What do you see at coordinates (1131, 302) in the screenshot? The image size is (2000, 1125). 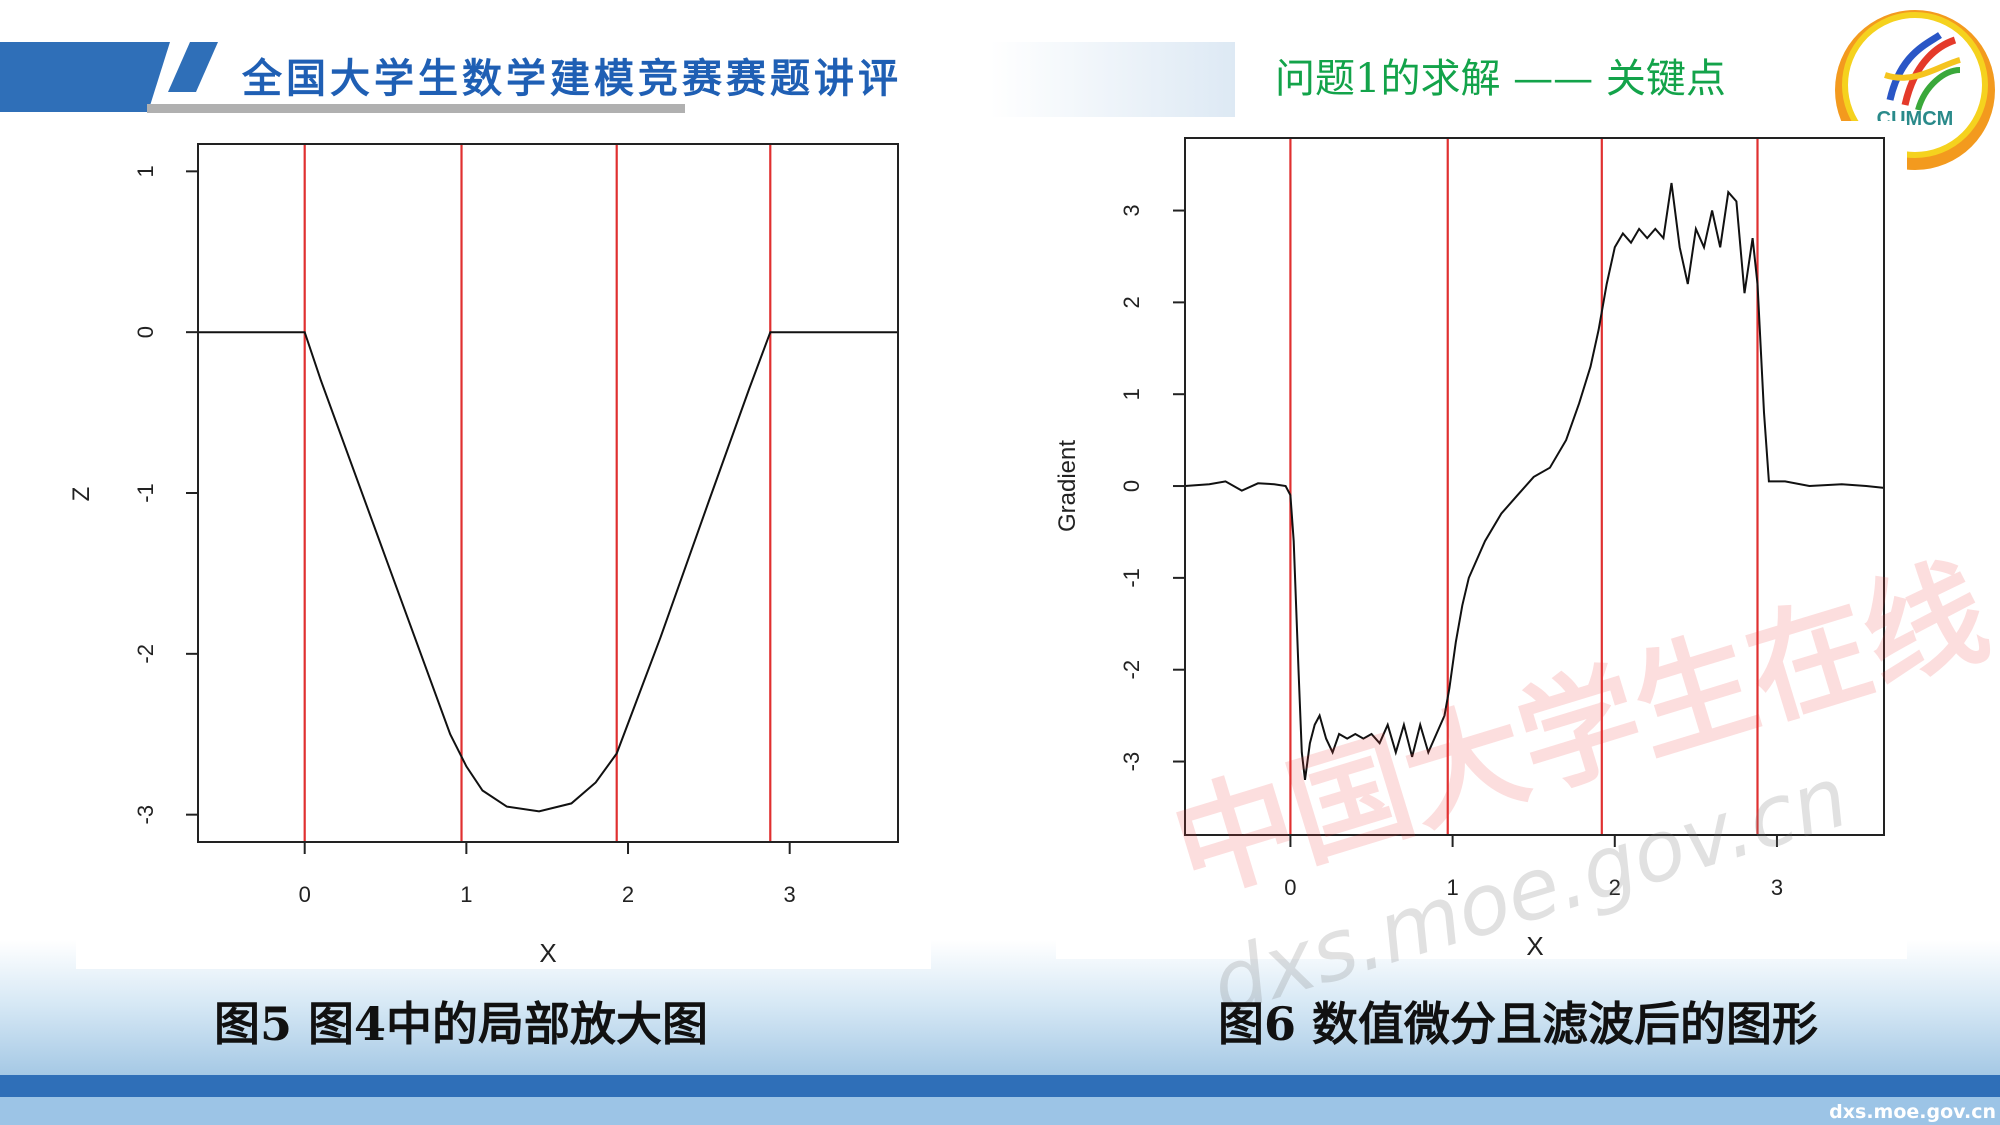 I see `y-tick-label: 2` at bounding box center [1131, 302].